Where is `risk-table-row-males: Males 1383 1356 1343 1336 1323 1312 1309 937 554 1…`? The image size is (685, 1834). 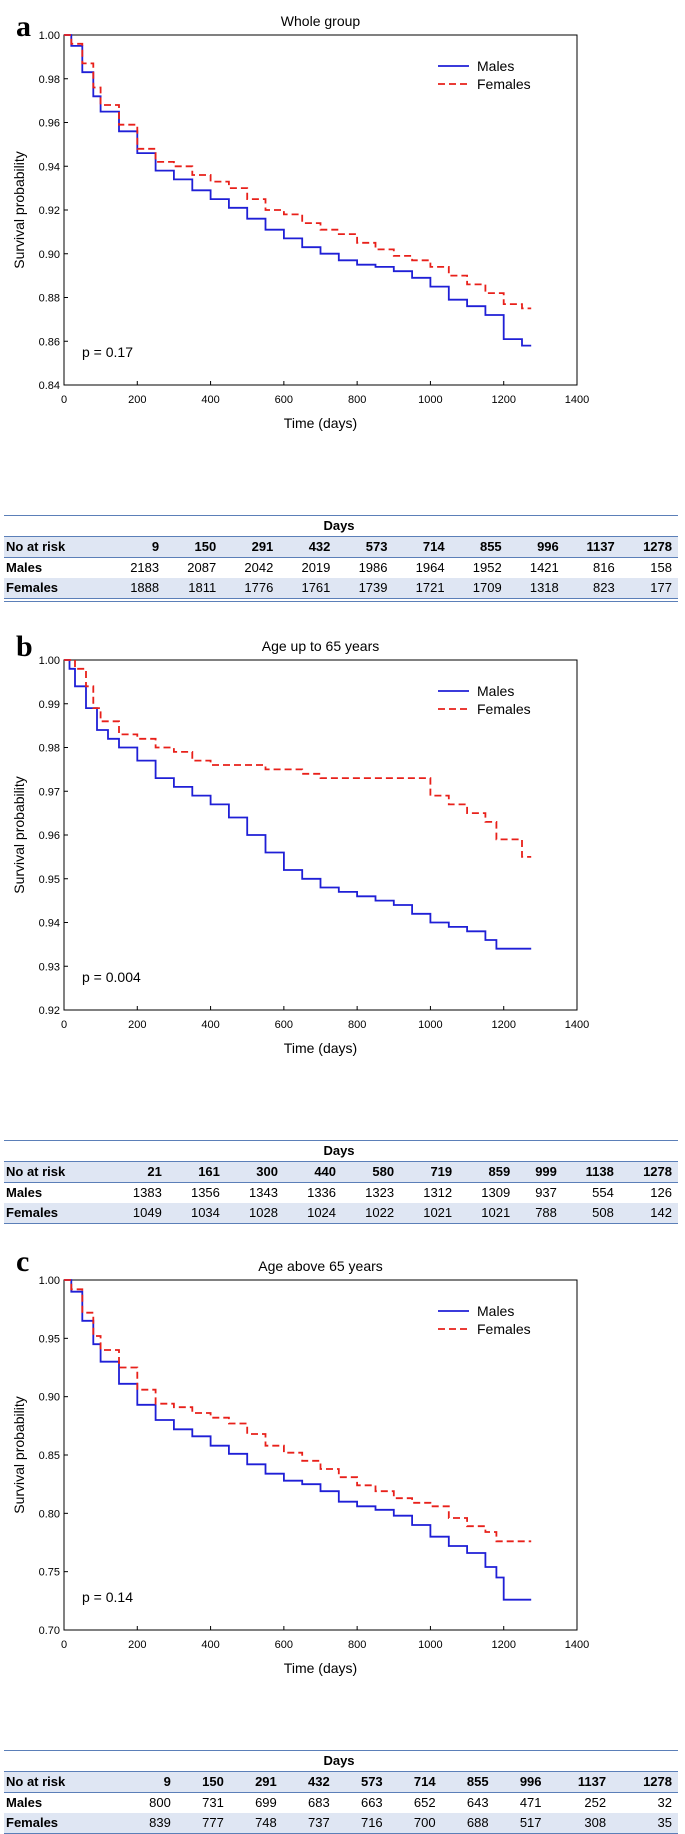
risk-table-row-males: Males 1383 1356 1343 1336 1323 1312 1309 937 554 1… is located at coordinates (341, 1192).